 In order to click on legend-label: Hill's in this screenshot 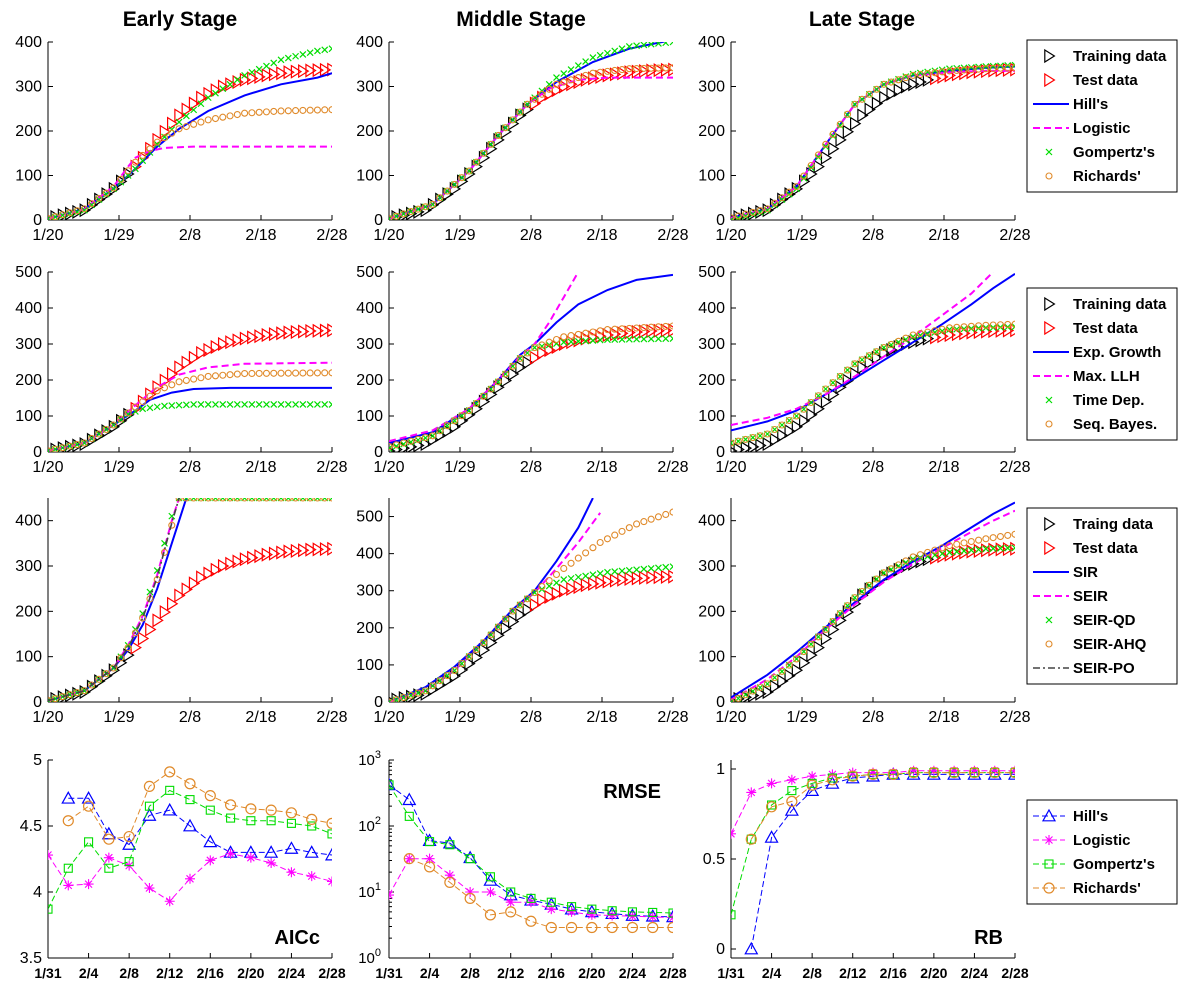, I will do `click(1090, 104)`.